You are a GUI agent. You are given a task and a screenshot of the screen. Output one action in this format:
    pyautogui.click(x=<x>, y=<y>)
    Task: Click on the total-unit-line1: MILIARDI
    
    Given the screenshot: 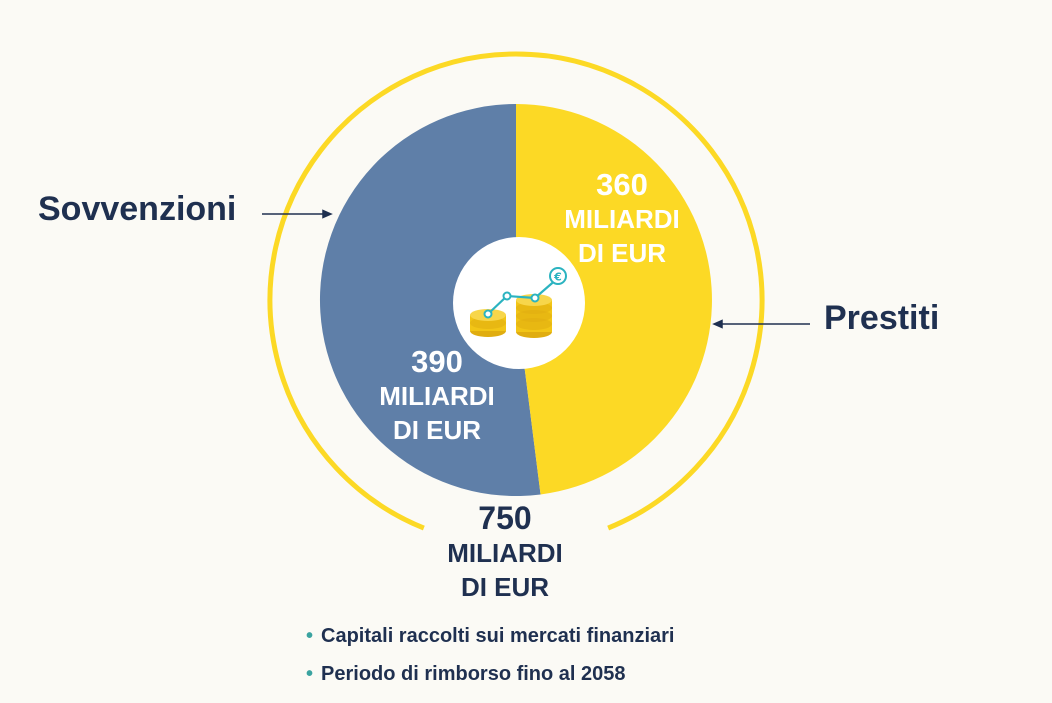 What is the action you would take?
    pyautogui.click(x=505, y=553)
    